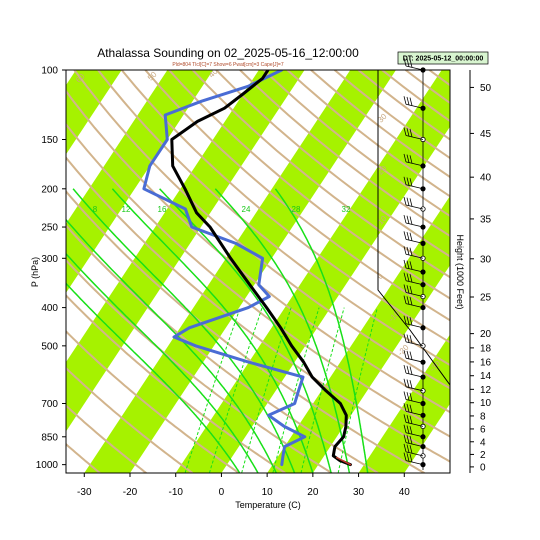 Image resolution: width=540 pixels, height=540 pixels. What do you see at coordinates (268, 492) in the screenshot?
I see `x-tick-label: 10` at bounding box center [268, 492].